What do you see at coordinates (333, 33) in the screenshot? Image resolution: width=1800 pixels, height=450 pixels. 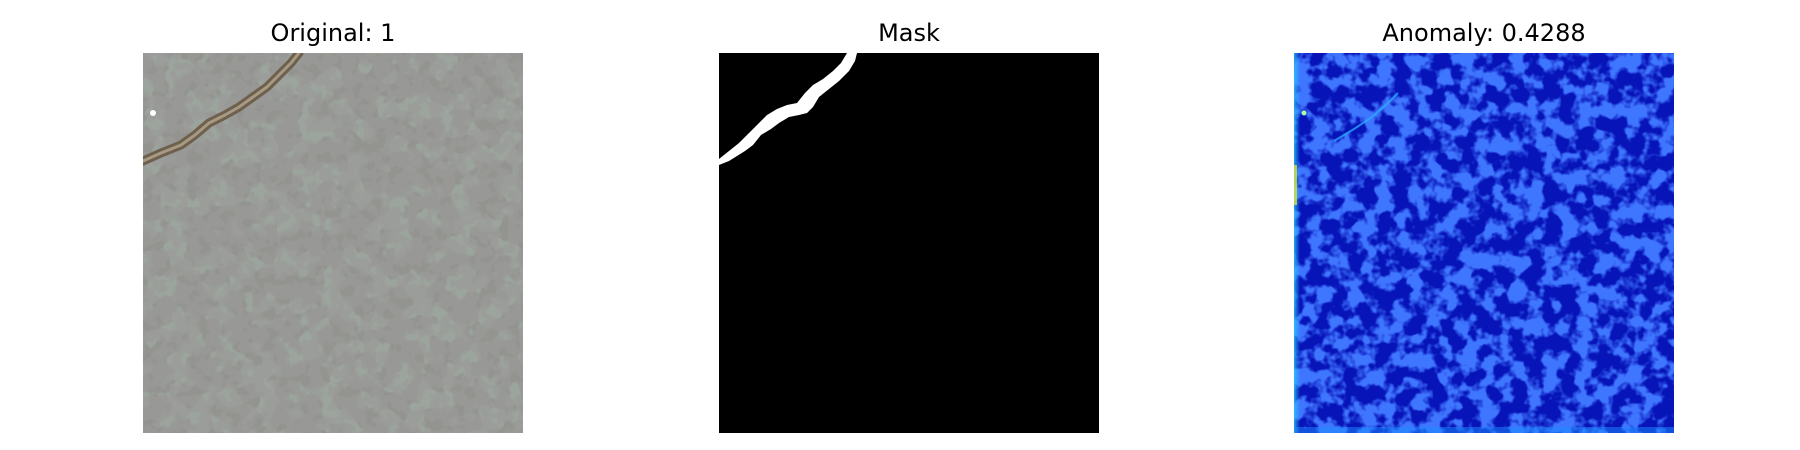 I see `original-title: Original: 1` at bounding box center [333, 33].